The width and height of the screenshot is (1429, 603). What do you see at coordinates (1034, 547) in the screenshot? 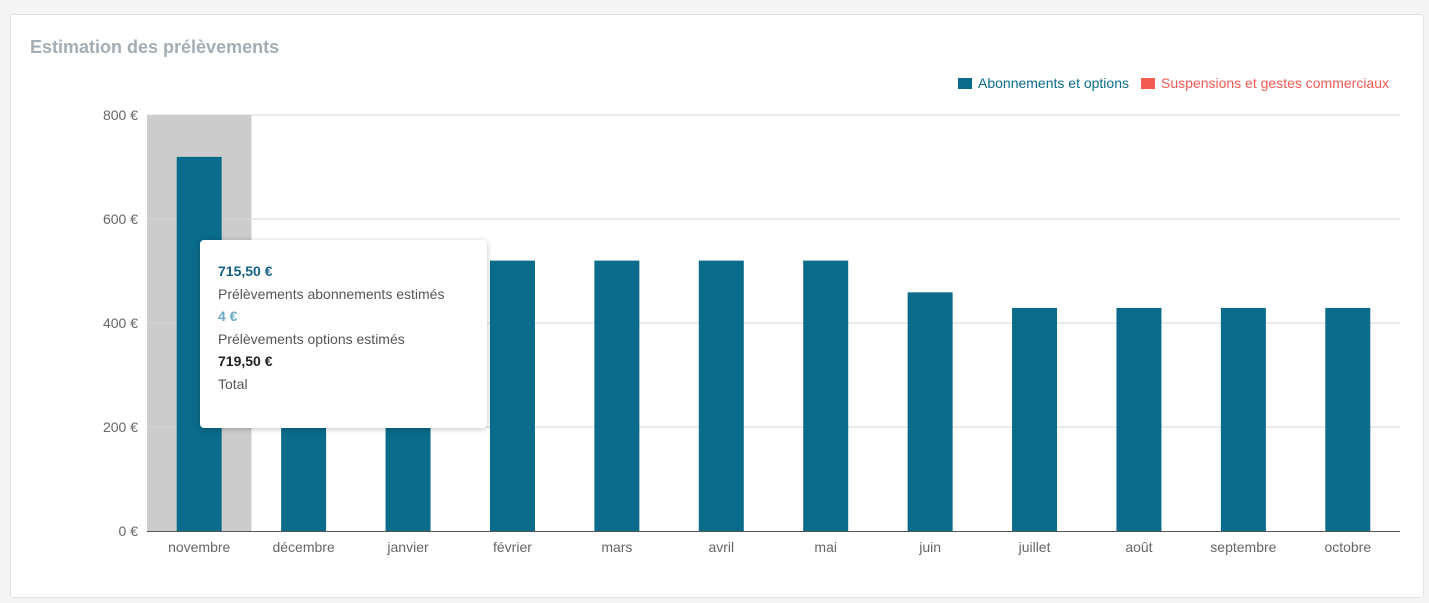
I see `x-tick-label: juillet` at bounding box center [1034, 547].